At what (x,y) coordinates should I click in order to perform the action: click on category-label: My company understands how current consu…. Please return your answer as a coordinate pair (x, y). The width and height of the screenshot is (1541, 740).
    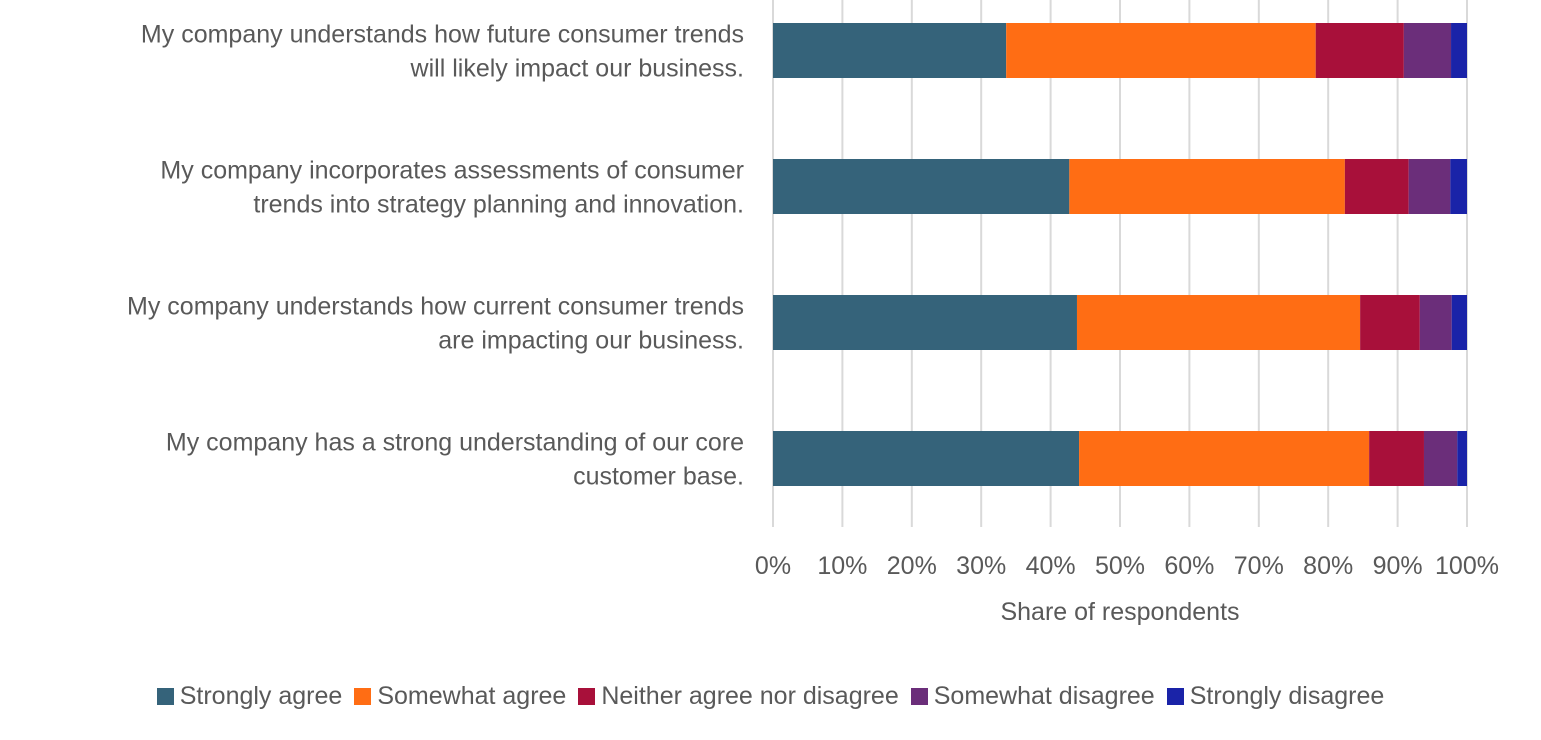
    Looking at the image, I should click on (435, 307).